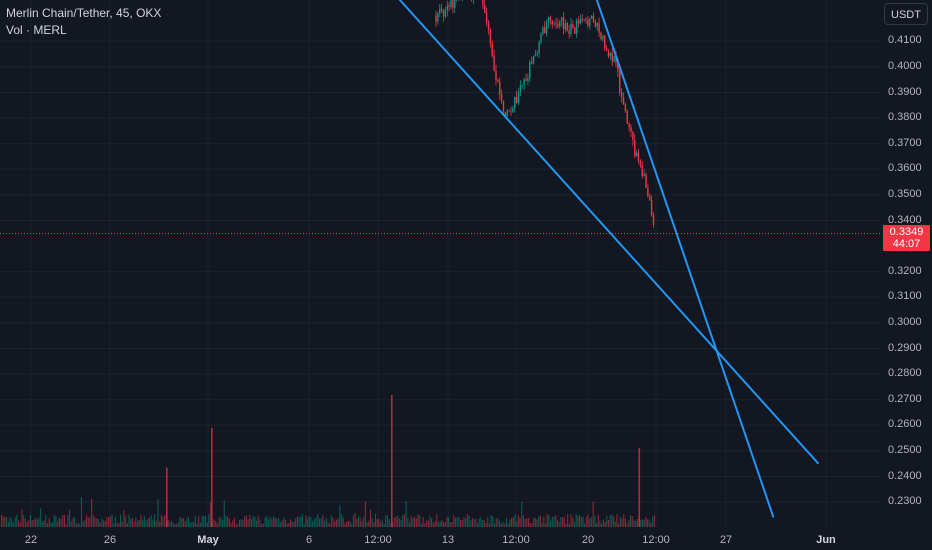 This screenshot has width=932, height=550. Describe the element at coordinates (36, 30) in the screenshot. I see `volume-legend: Vol · MERL` at that location.